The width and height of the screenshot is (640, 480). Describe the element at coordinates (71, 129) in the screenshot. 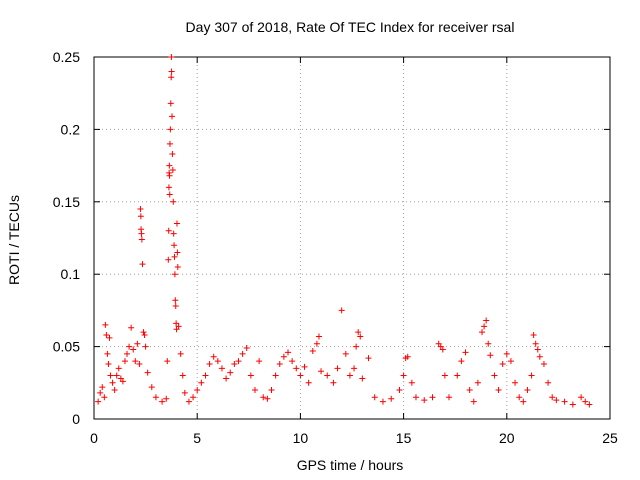

I see `y-tick-label: 0.2` at that location.